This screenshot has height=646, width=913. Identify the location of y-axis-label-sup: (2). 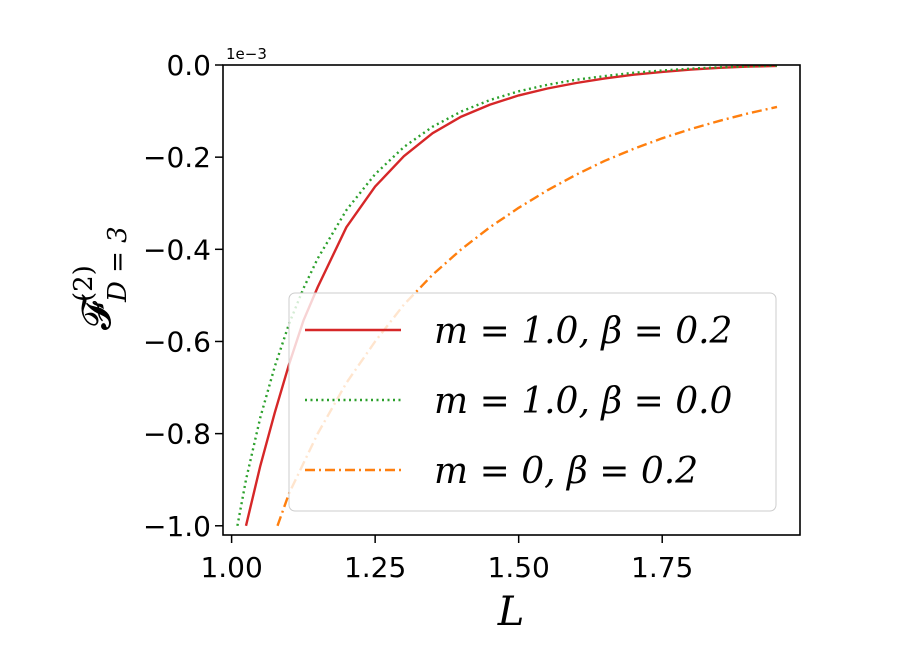
(84, 283).